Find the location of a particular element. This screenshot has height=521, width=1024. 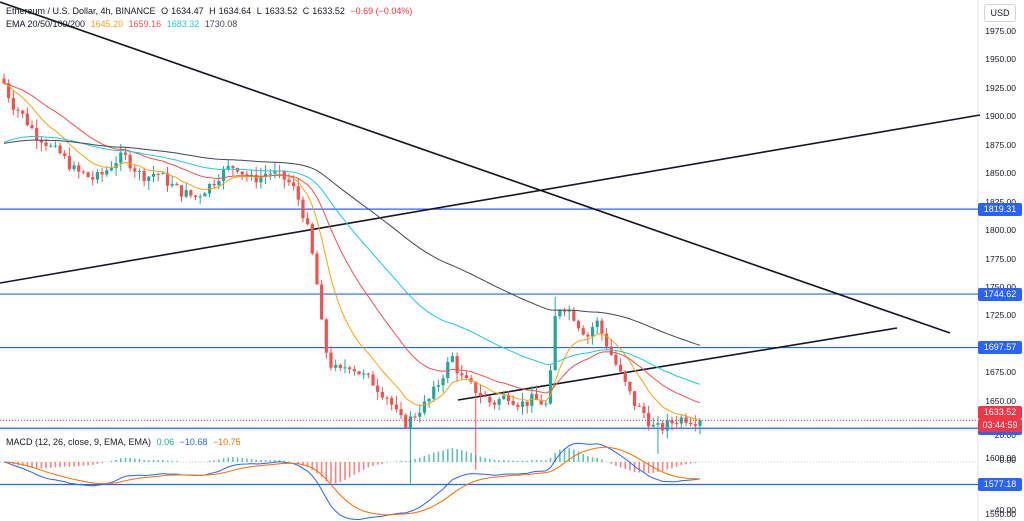

price-tick: 1825.00 is located at coordinates (1000, 201).